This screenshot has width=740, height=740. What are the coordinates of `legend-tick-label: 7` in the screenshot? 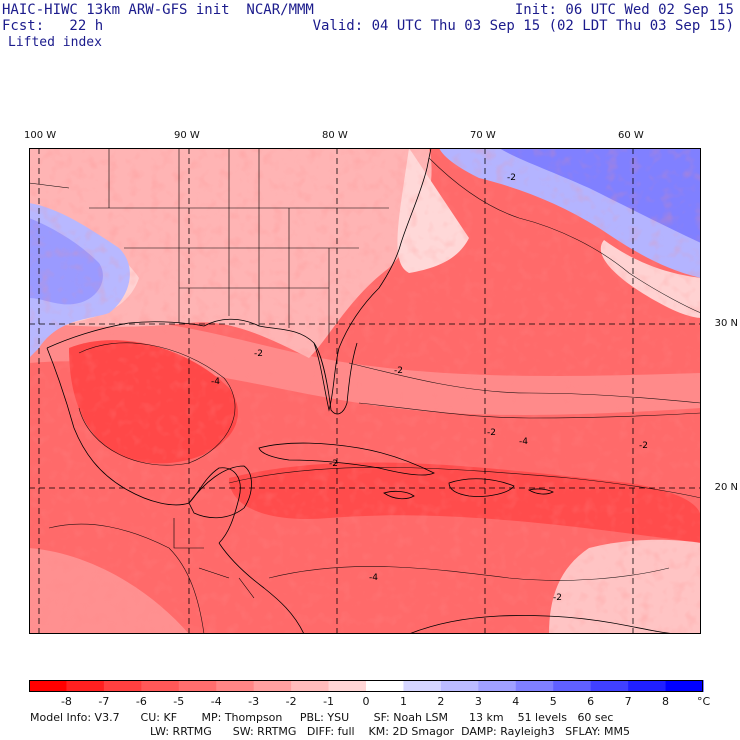 It's located at (628, 701).